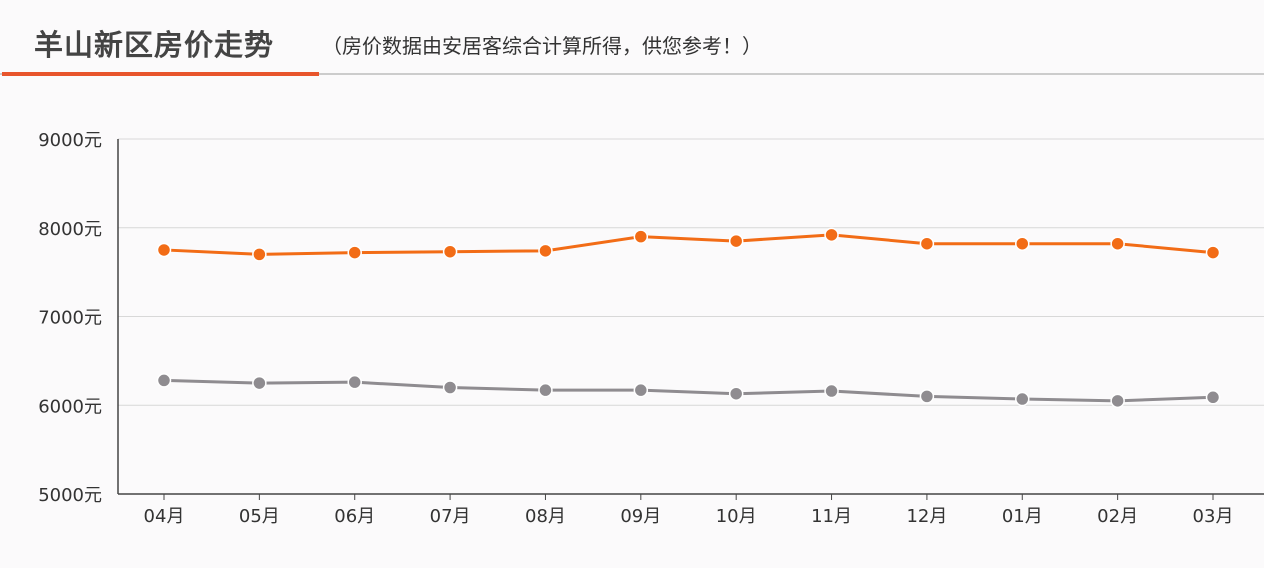 This screenshot has height=568, width=1264. What do you see at coordinates (70, 406) in the screenshot?
I see `y-tick-label: 6000元` at bounding box center [70, 406].